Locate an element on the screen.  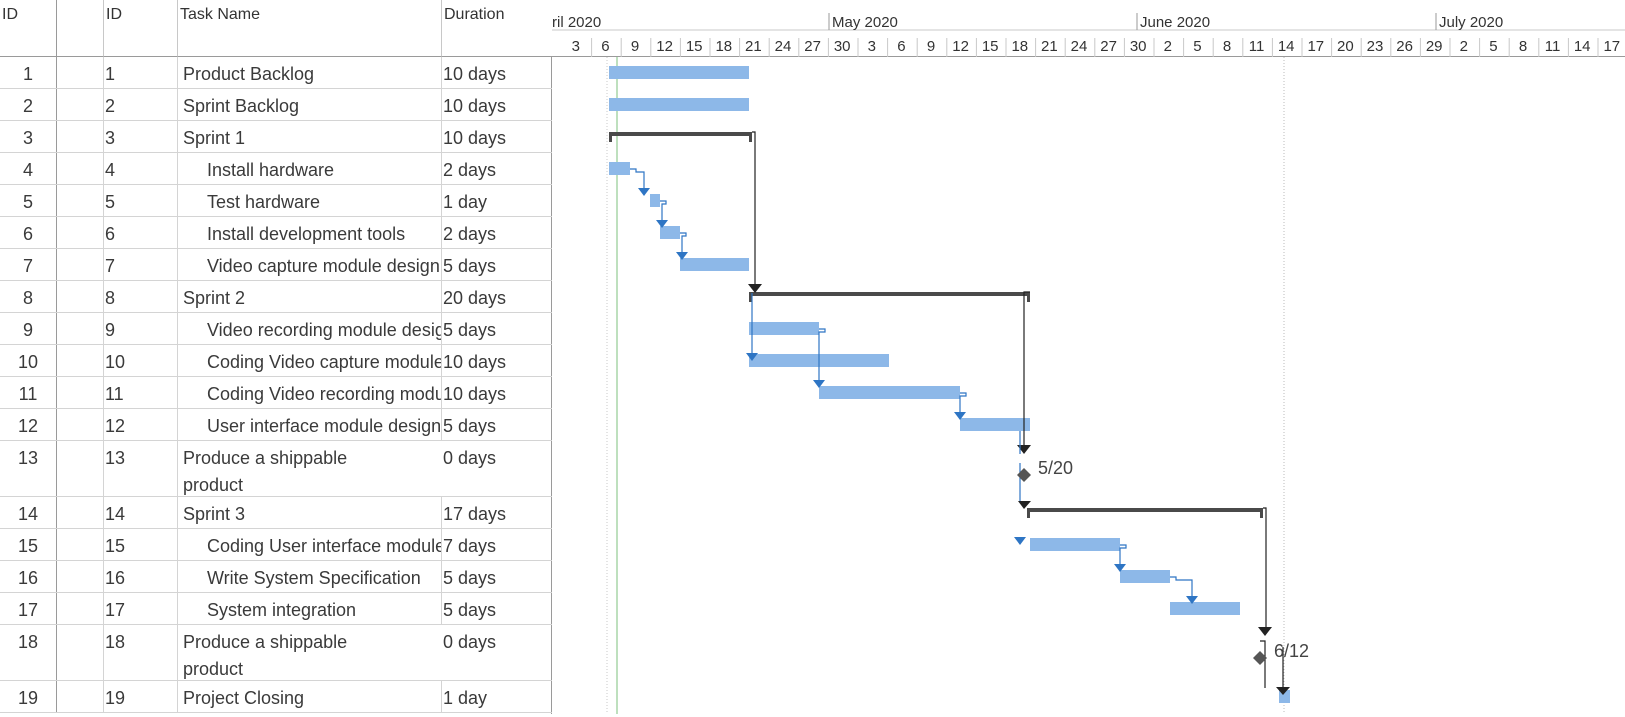
task-id-cell: 9 is located at coordinates (141, 328).